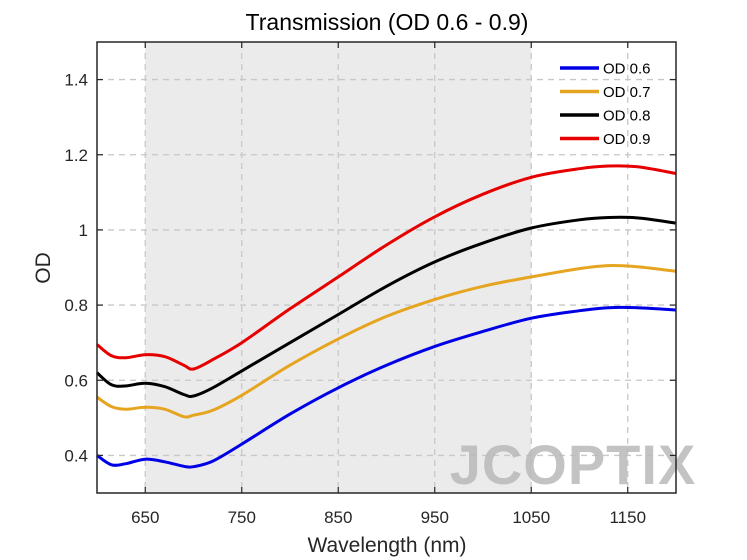 This screenshot has width=747, height=560. What do you see at coordinates (76, 155) in the screenshot?
I see `y-tick-label: 1.2` at bounding box center [76, 155].